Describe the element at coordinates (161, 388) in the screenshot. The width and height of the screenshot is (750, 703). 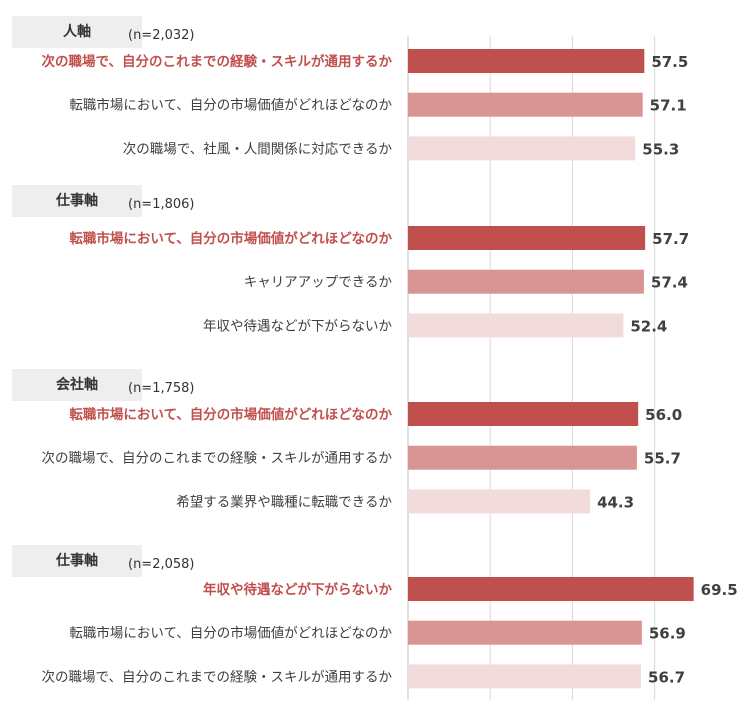
I see `group-sample-size: (n=1,758)` at that location.